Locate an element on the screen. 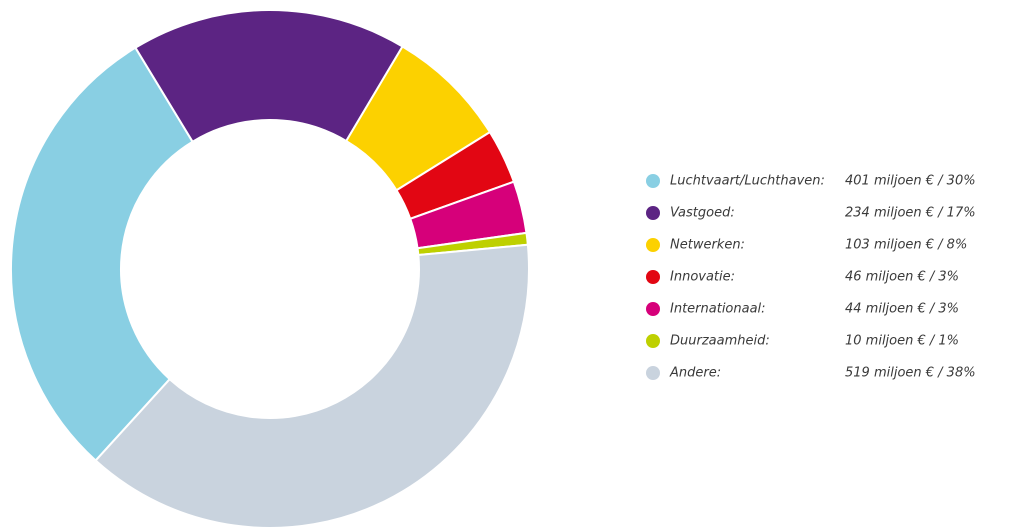 The height and width of the screenshot is (530, 1011). legend-label: Innovatie: is located at coordinates (702, 277).